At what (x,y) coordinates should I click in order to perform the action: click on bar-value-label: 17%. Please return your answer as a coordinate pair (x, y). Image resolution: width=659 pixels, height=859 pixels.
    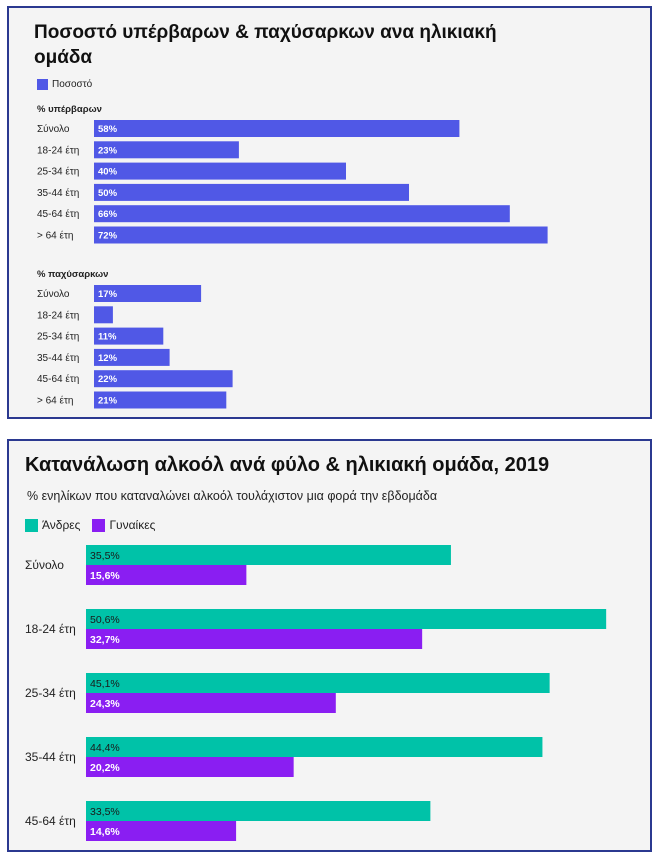
    Looking at the image, I should click on (108, 294).